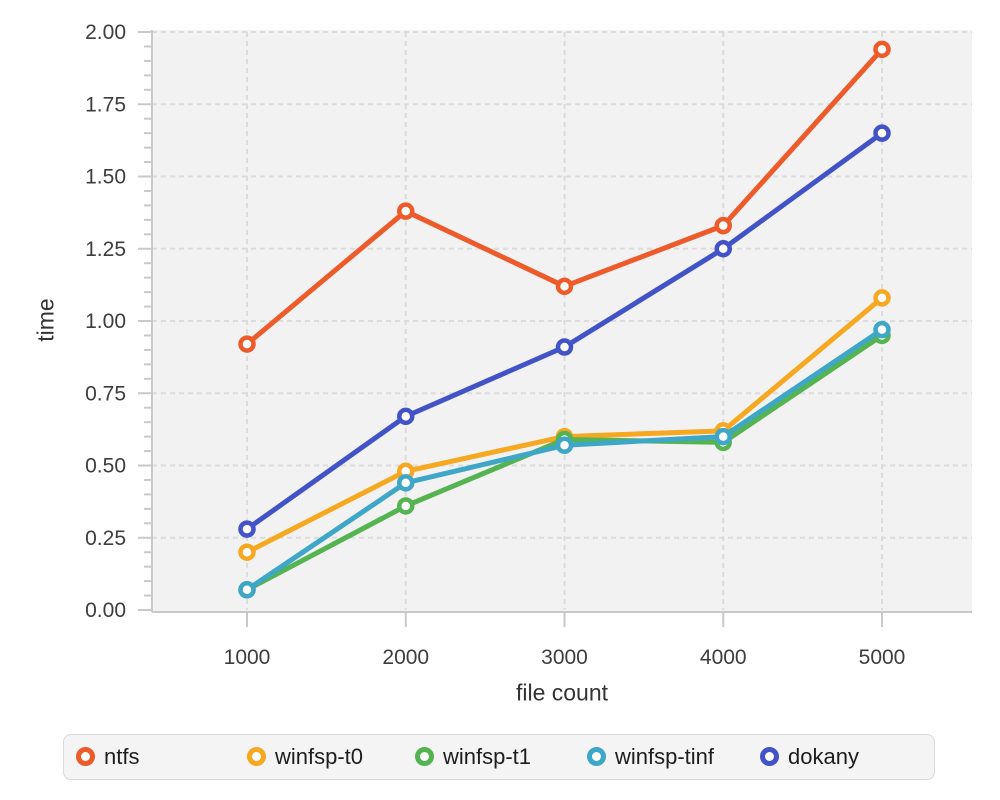  I want to click on legend-item-dokany: dokany, so click(809, 756).